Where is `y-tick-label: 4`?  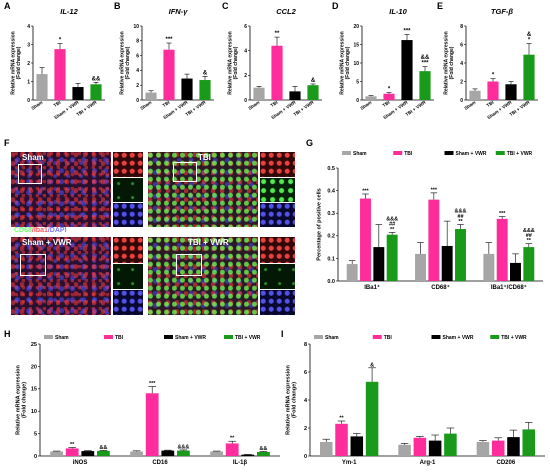
y-tick-label: 4 is located at coordinates (306, 401).